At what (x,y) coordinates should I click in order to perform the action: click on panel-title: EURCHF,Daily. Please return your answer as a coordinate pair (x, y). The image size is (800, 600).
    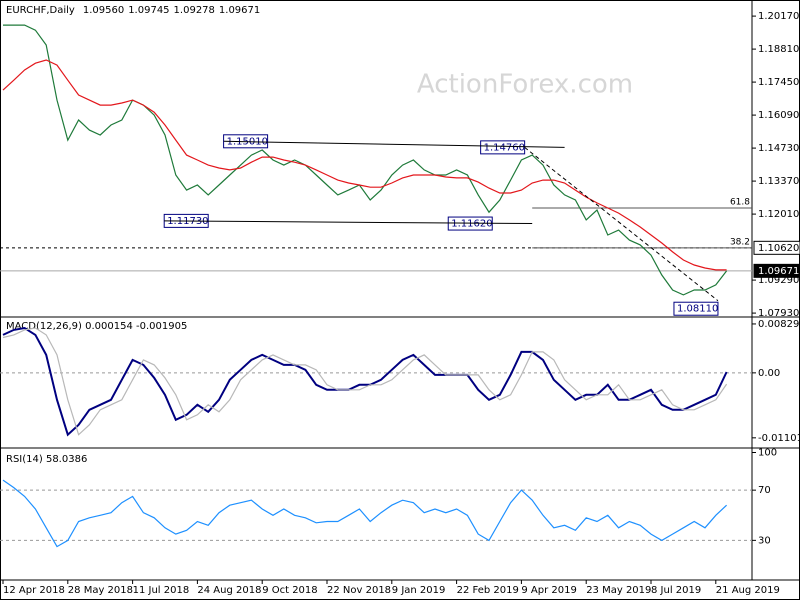
    Looking at the image, I should click on (40, 10).